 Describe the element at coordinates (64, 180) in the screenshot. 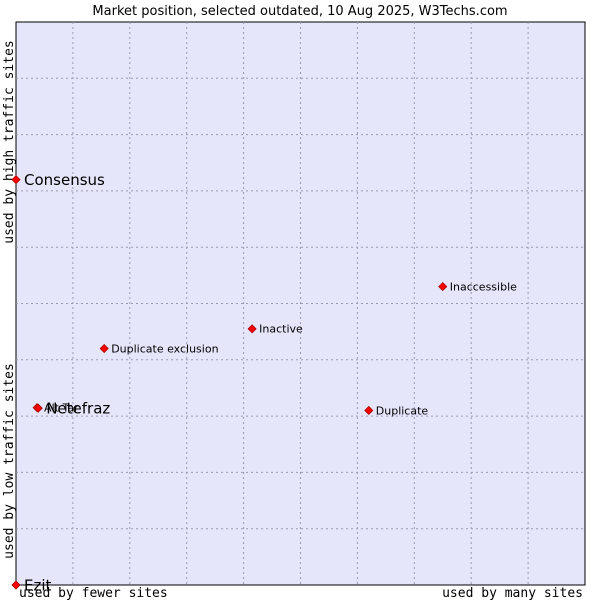

I see `point-label: Consensus` at that location.